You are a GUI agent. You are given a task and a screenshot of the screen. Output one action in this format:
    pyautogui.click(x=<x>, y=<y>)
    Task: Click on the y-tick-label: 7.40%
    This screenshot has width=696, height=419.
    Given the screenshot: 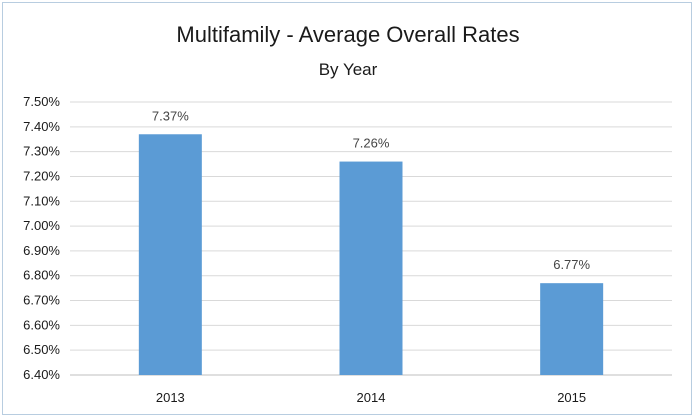 What is the action you would take?
    pyautogui.click(x=41, y=126)
    